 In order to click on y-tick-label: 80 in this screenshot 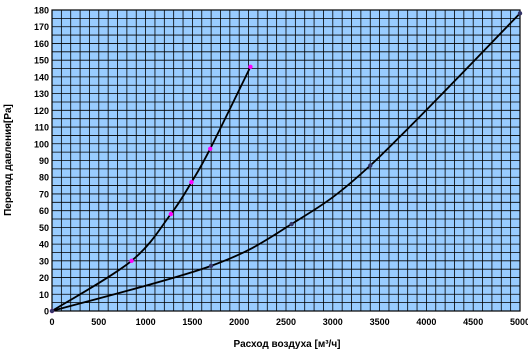, I will do `click(44, 178)`.